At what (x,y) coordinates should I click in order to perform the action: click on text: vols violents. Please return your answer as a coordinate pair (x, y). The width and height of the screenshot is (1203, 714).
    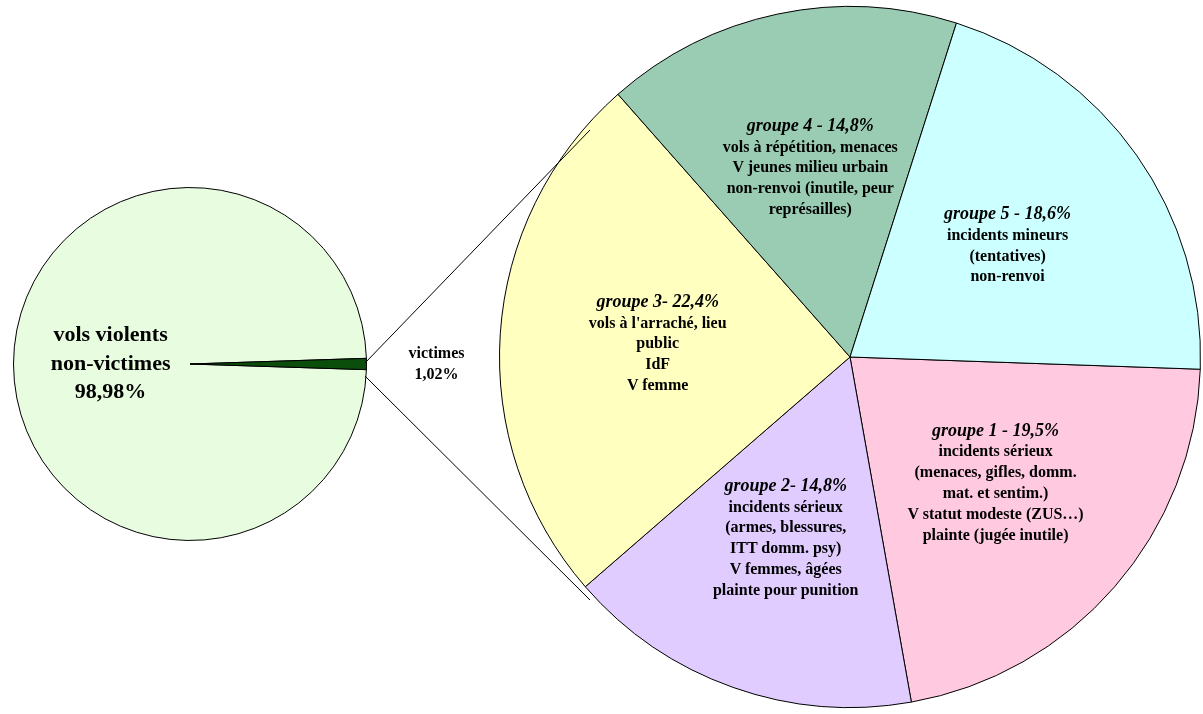
    Looking at the image, I should click on (111, 334).